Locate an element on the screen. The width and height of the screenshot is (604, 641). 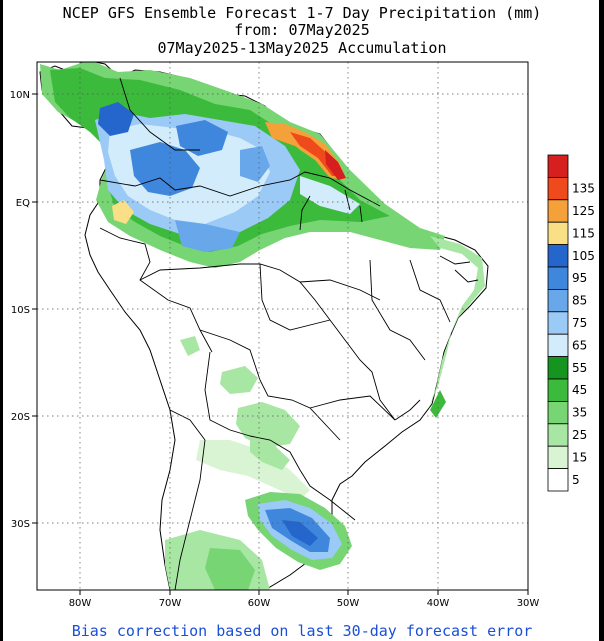
legend-label: 125 is located at coordinates (583, 211).